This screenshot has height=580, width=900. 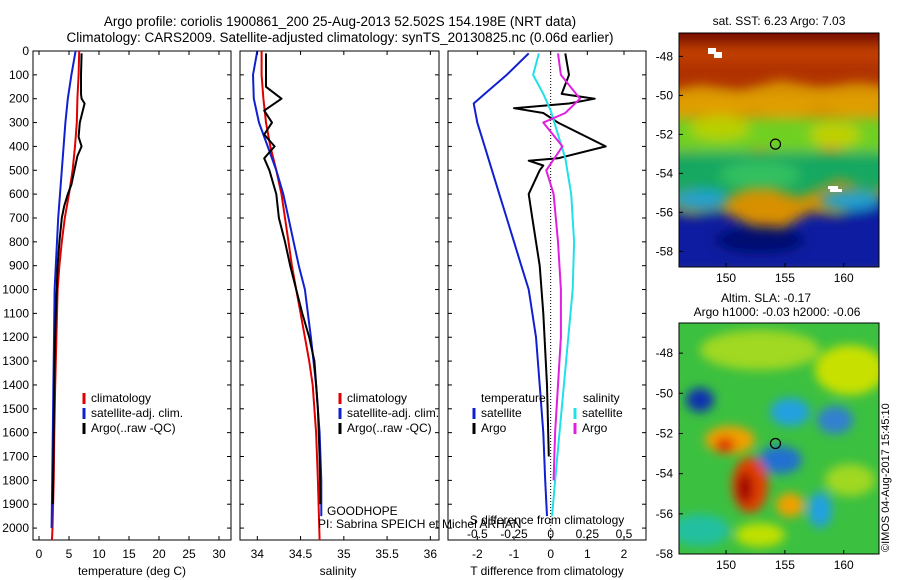 What do you see at coordinates (15, 480) in the screenshot?
I see `depth-tick-label: 1800` at bounding box center [15, 480].